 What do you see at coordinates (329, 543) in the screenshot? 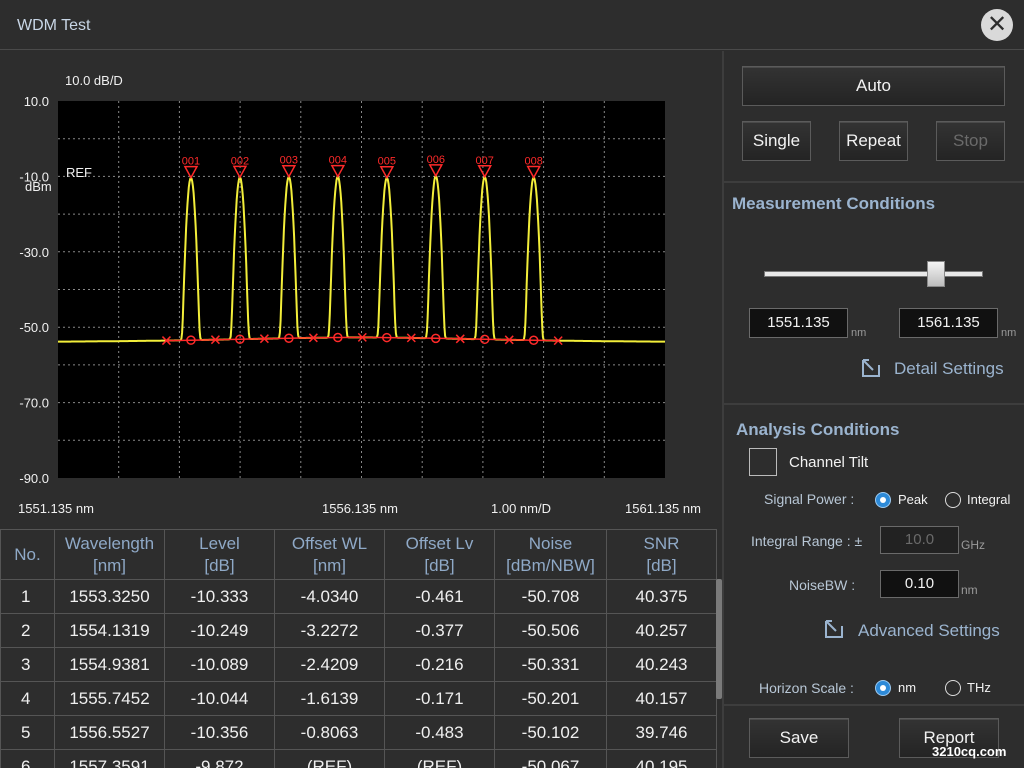
I see `column-header-title: Offset WL` at bounding box center [329, 543].